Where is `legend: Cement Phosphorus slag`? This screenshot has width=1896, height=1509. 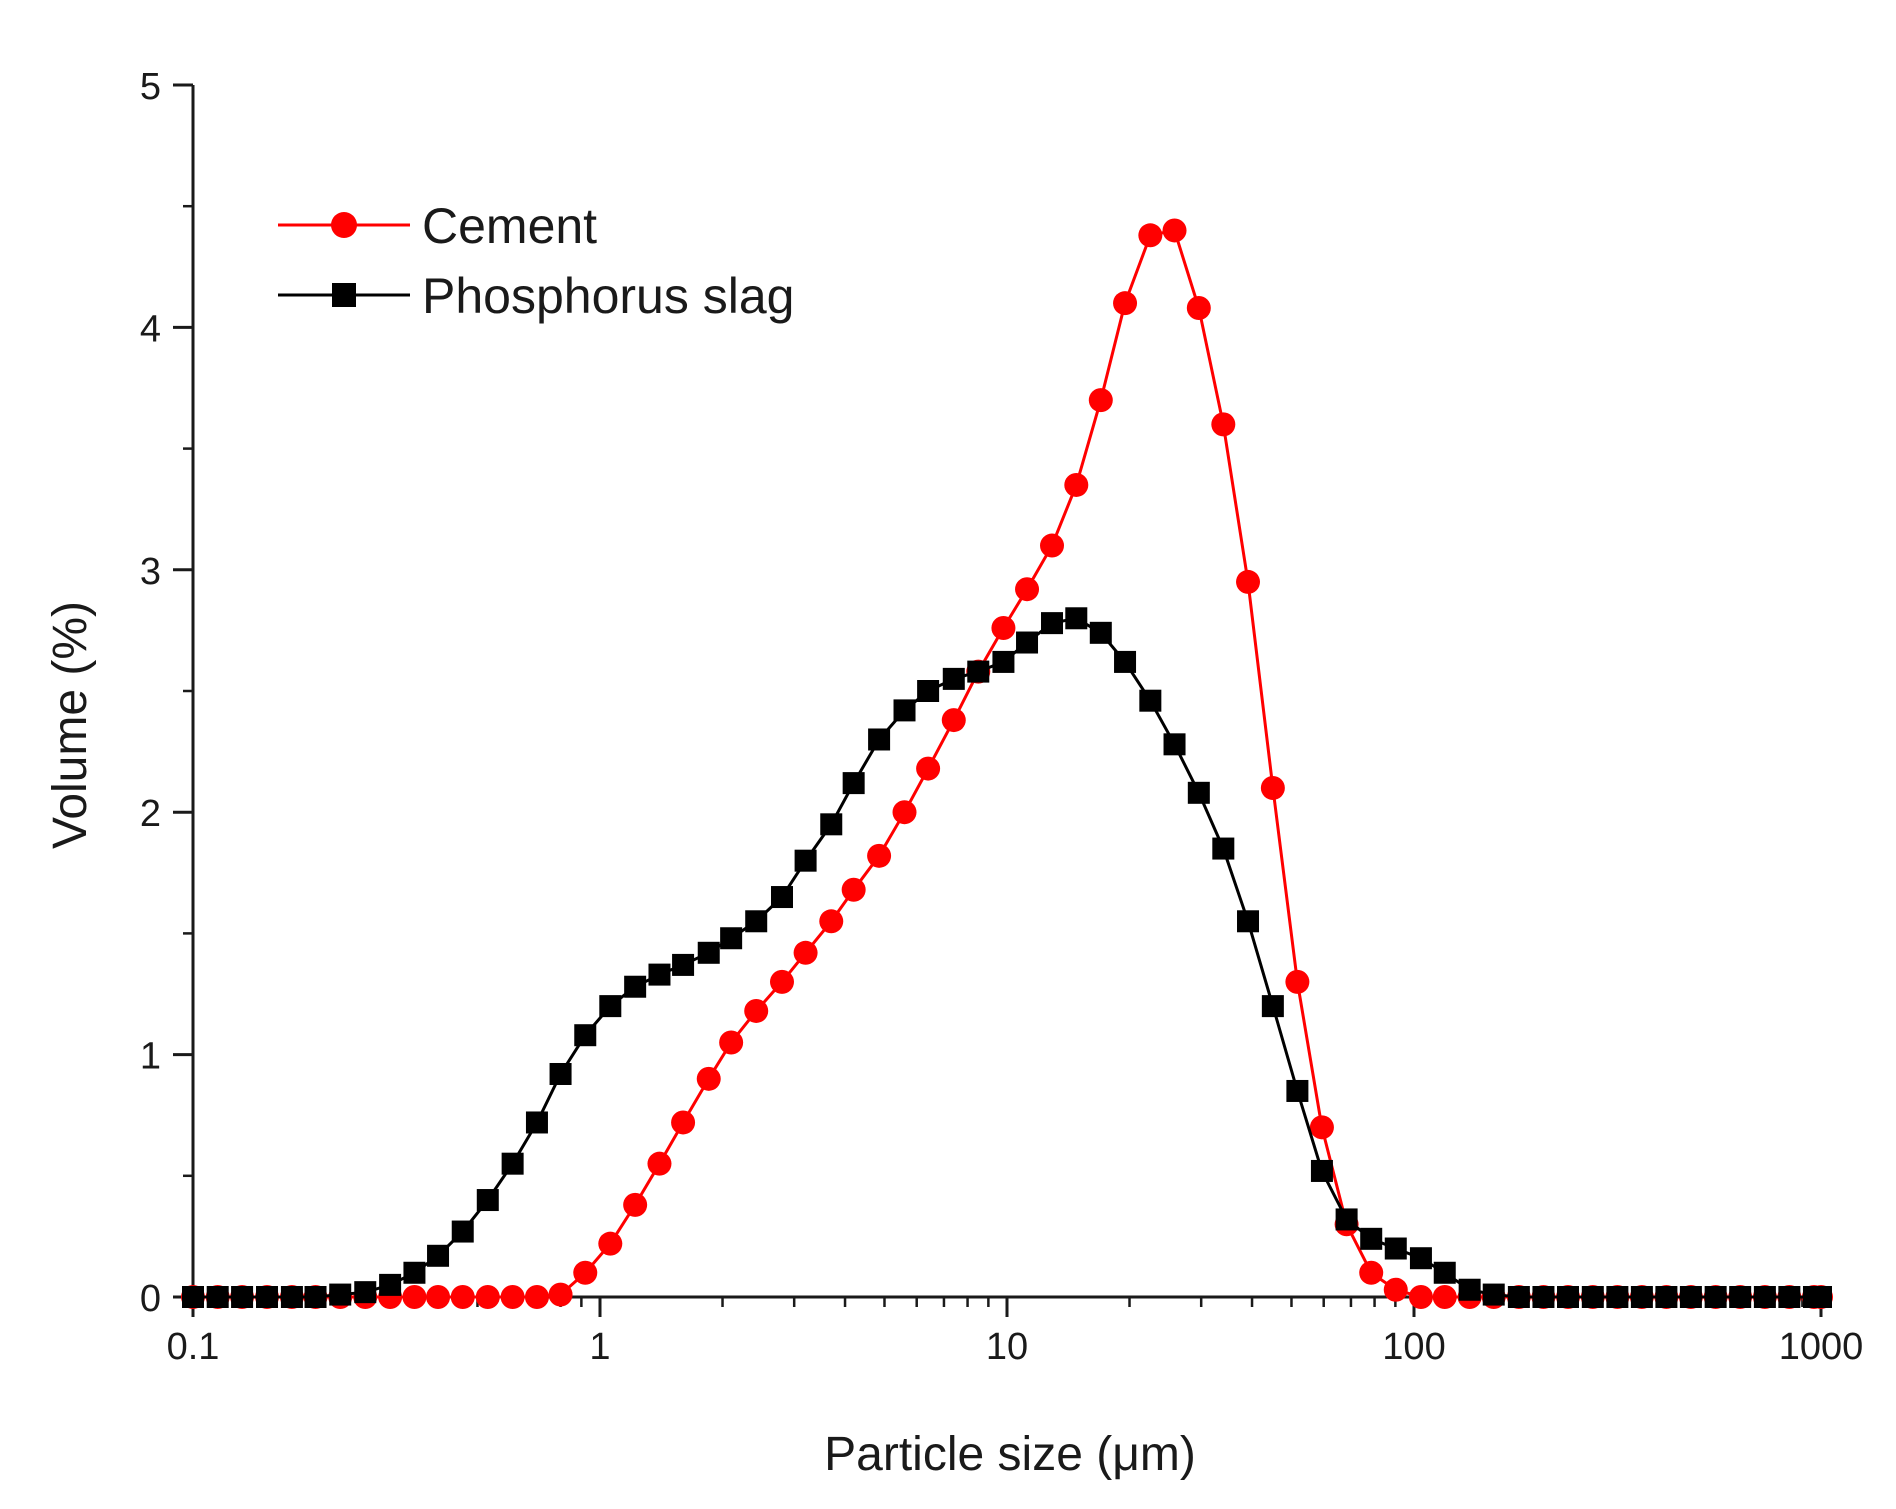 legend: Cement Phosphorus slag is located at coordinates (536, 261).